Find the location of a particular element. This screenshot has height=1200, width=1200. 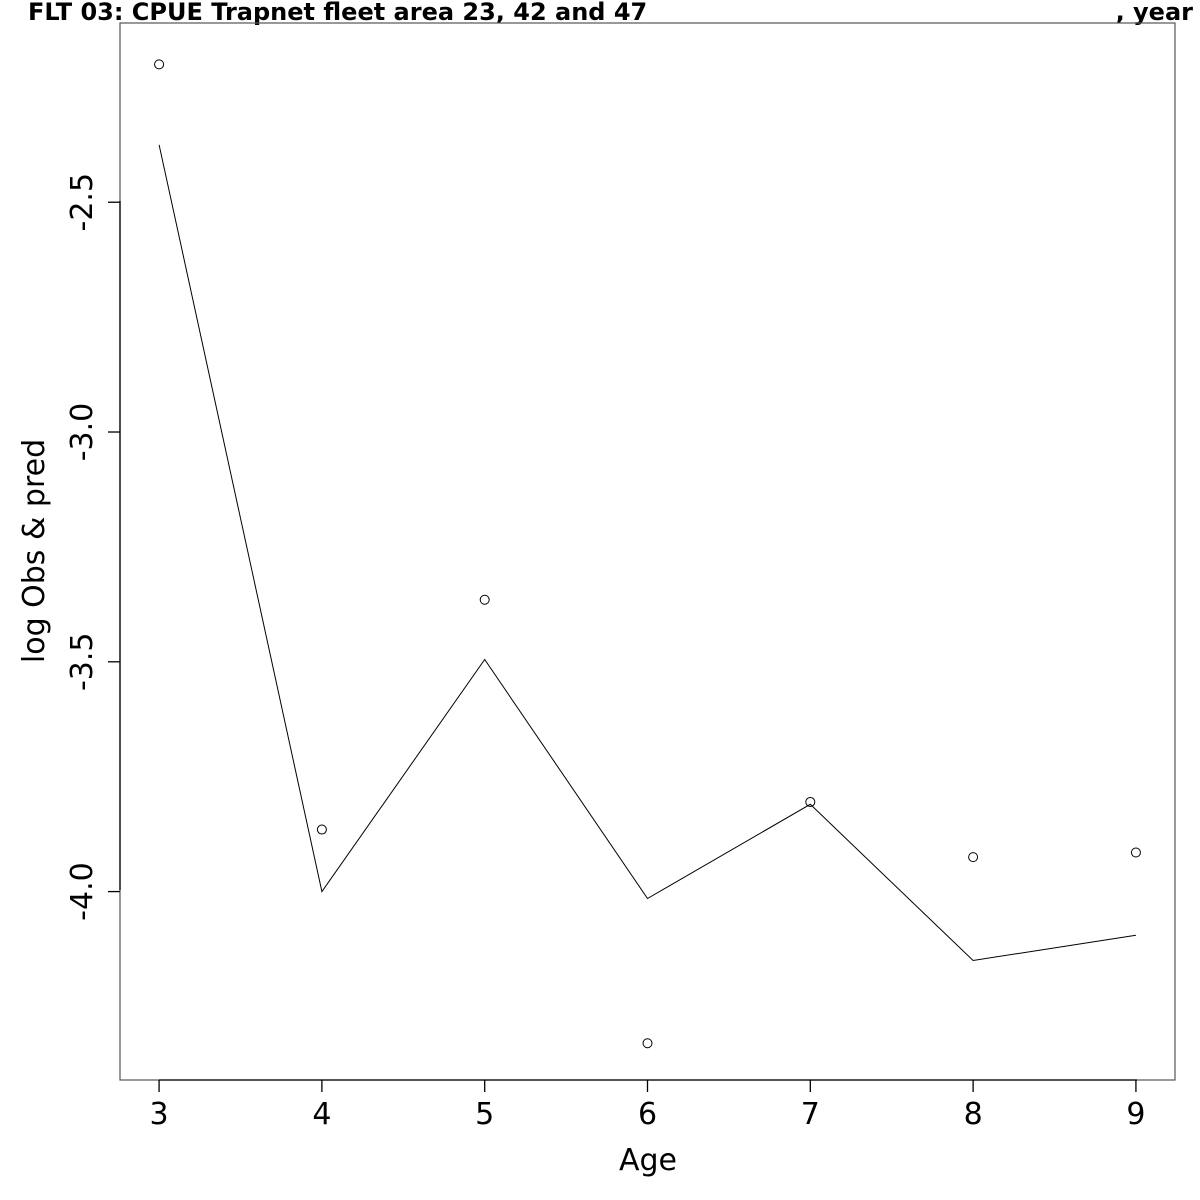

x-tick-label: 6 is located at coordinates (647, 1114).